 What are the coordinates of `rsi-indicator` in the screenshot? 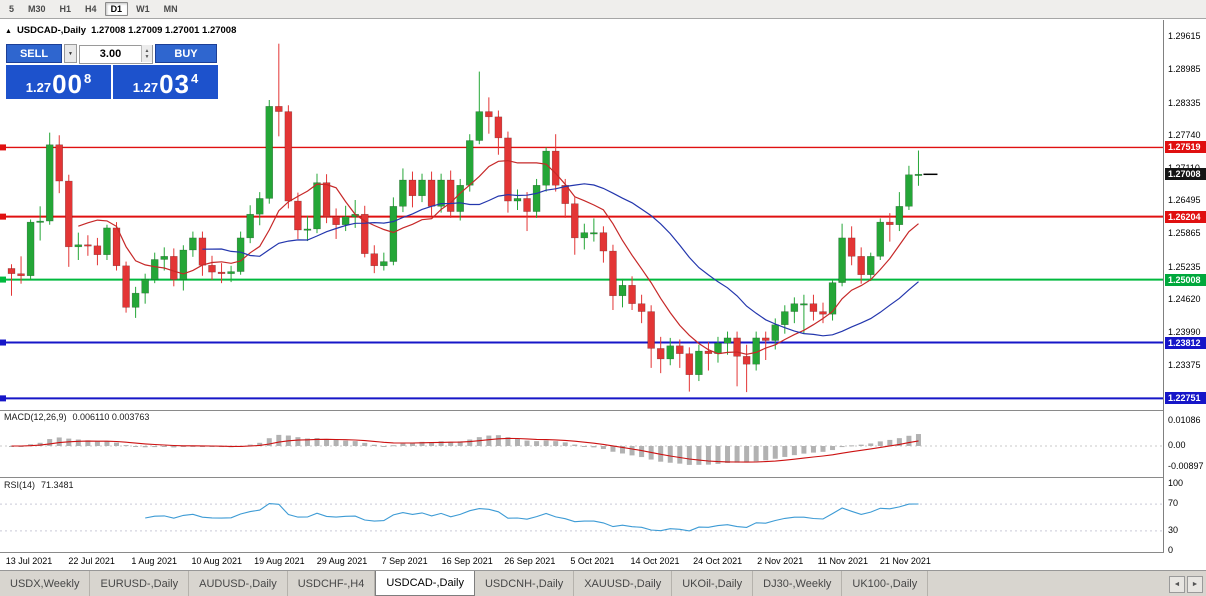 It's located at (581, 517).